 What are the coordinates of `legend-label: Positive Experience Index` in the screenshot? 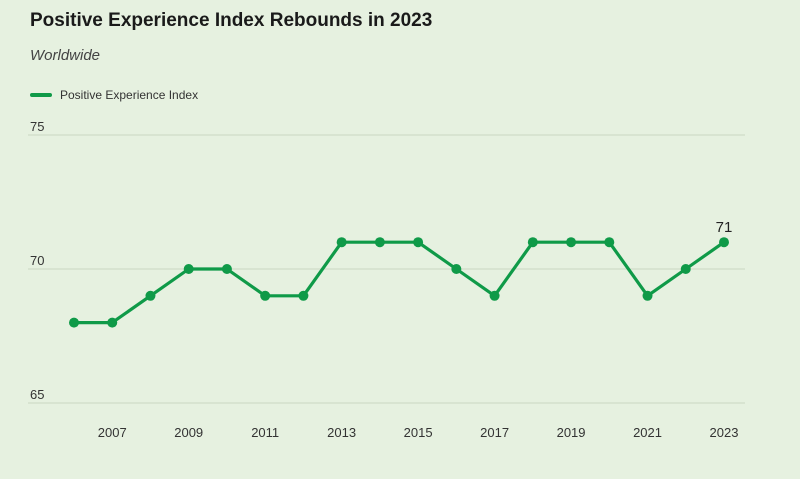 It's located at (129, 95).